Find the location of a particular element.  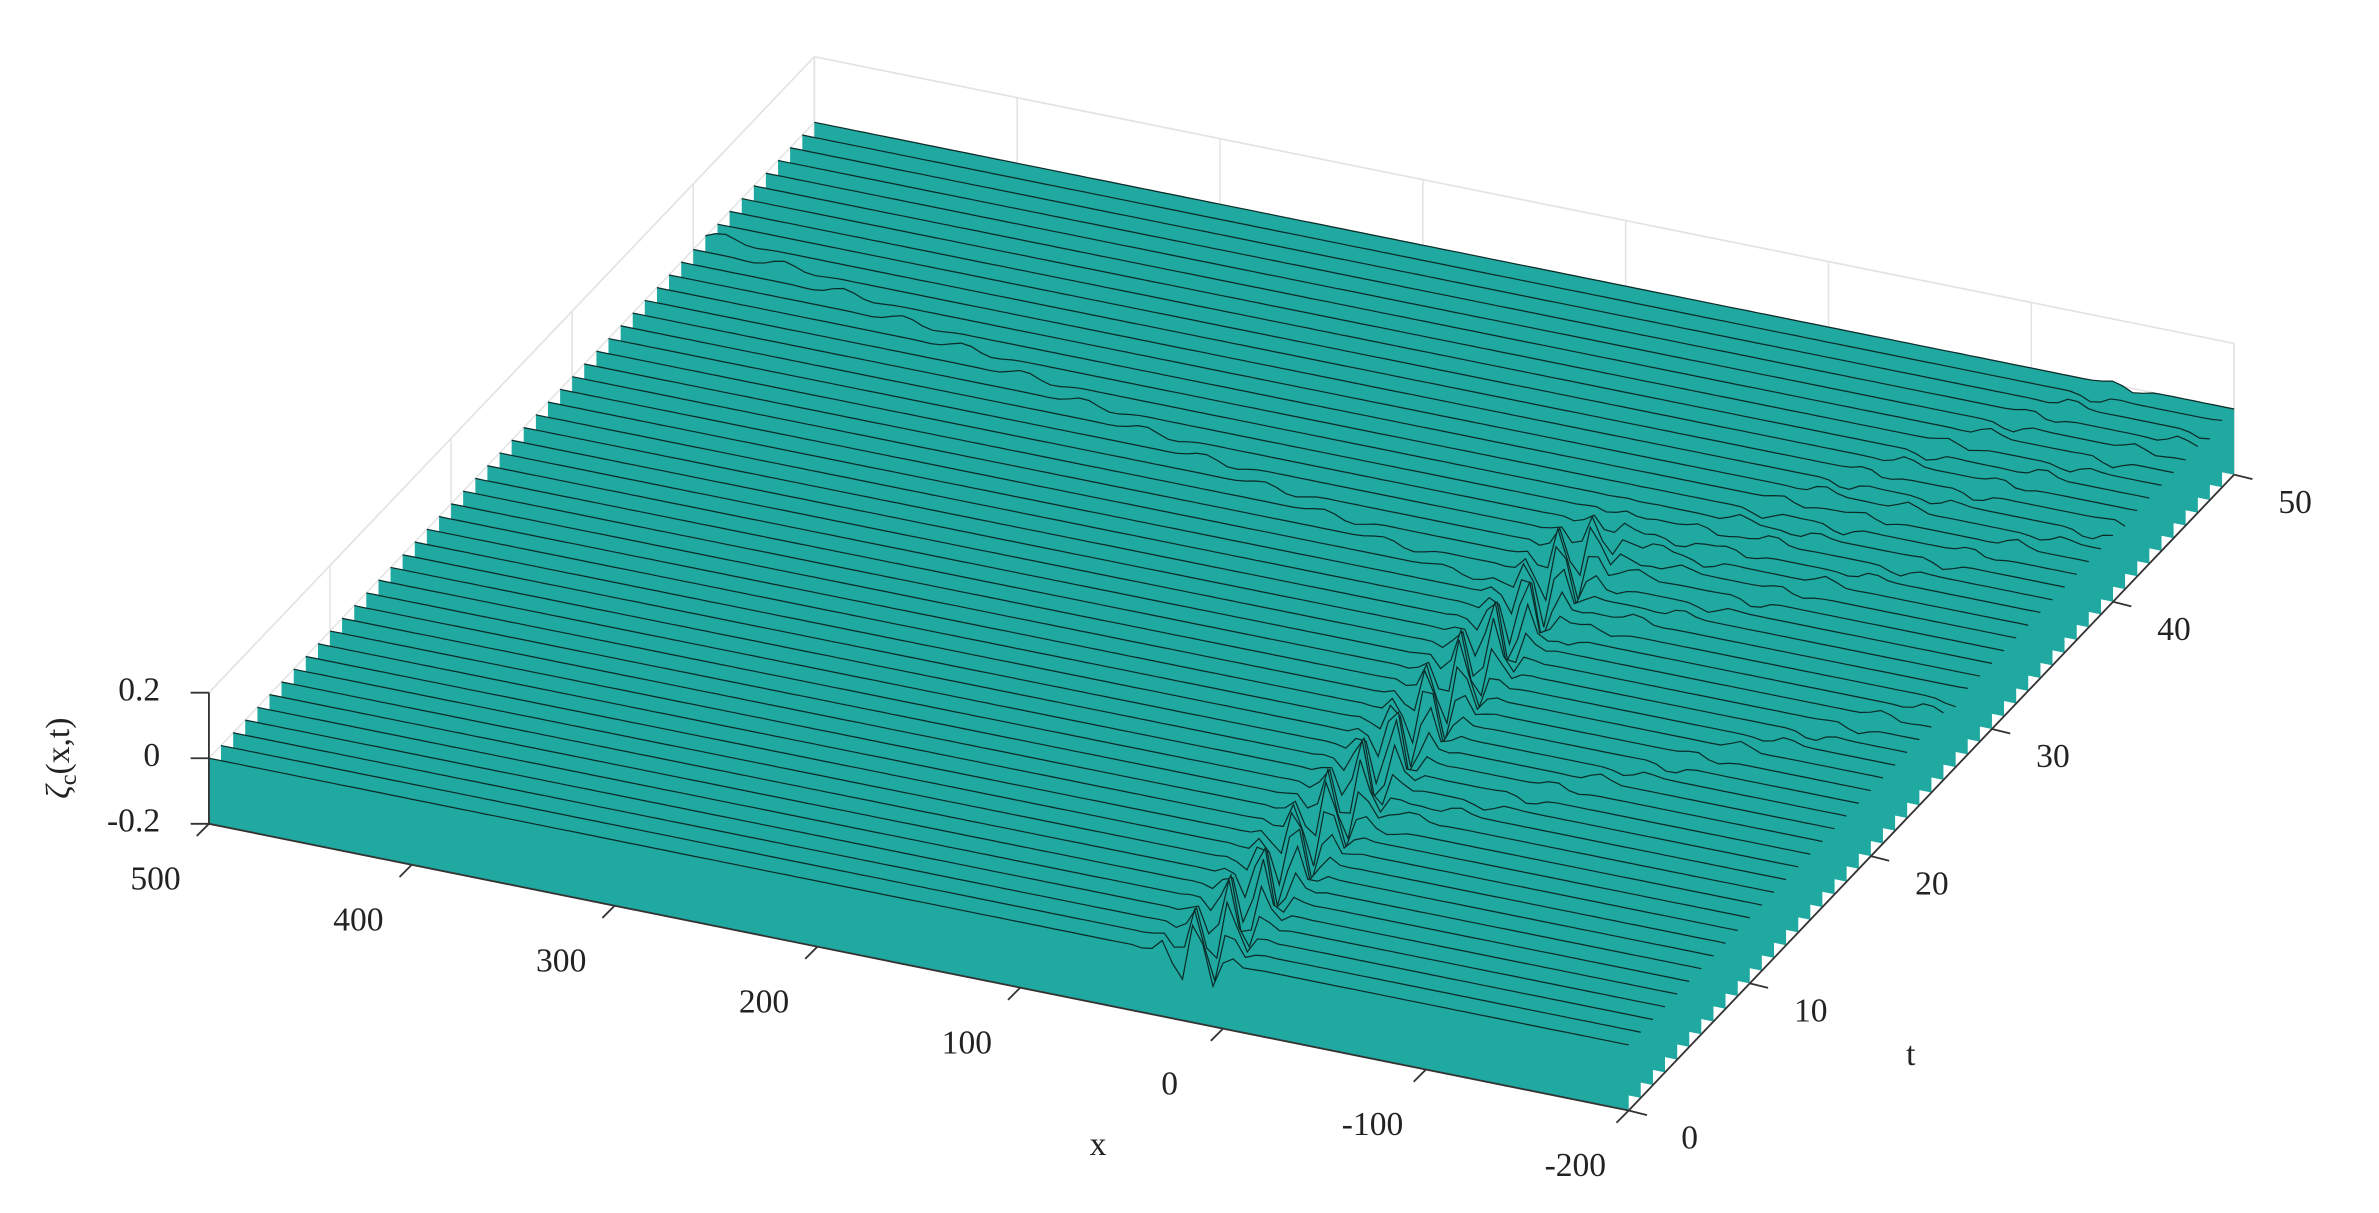

t-tick-label: 20 is located at coordinates (1932, 883).